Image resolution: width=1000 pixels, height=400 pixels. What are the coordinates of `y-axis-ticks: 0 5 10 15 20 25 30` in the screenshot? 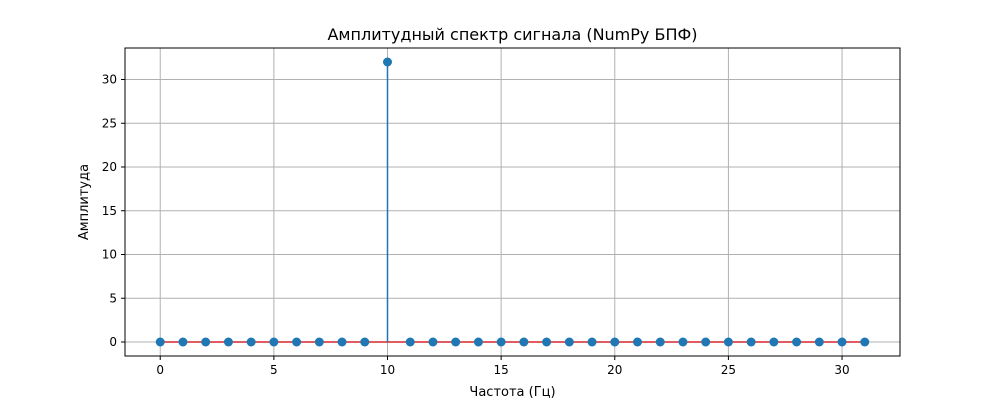 It's located at (113, 211).